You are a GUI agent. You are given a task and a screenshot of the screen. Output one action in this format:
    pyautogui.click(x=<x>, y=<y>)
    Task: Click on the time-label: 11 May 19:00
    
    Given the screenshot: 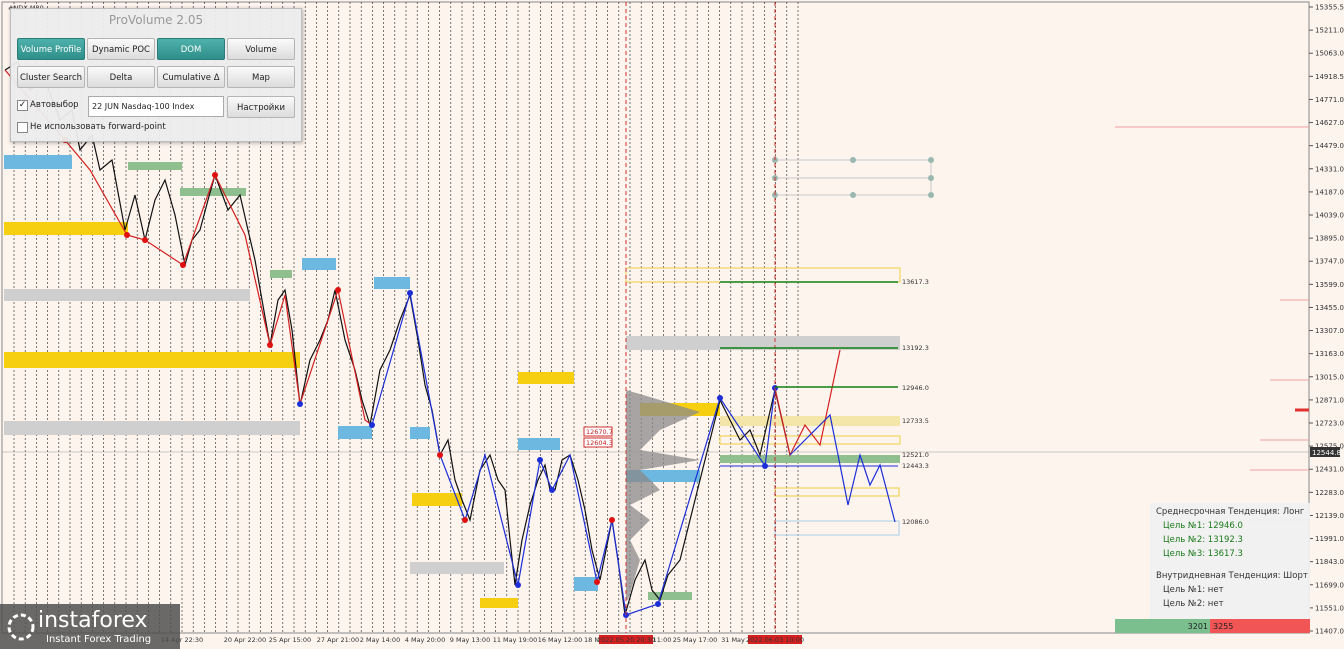 What is the action you would take?
    pyautogui.click(x=515, y=640)
    